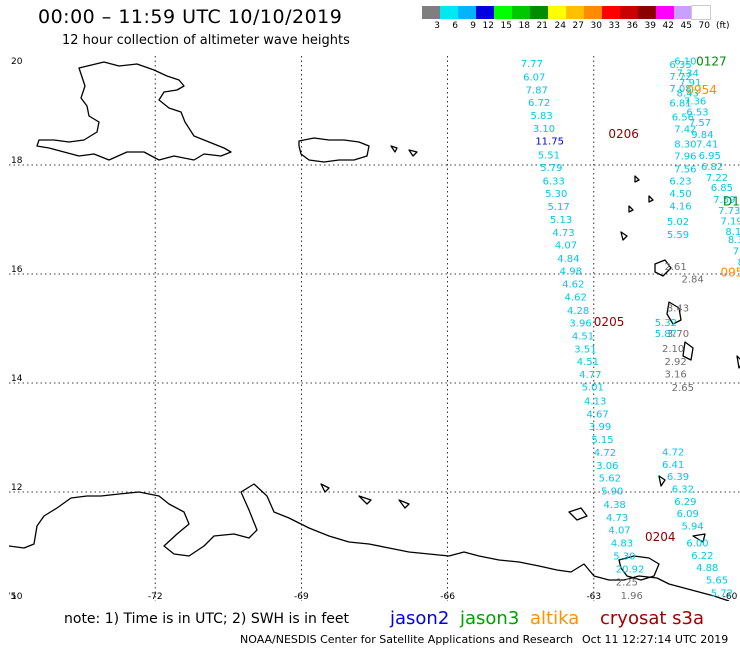 This screenshot has height=650, width=740. Describe the element at coordinates (615, 505) in the screenshot. I see `wave-height-value: 4.38` at that location.